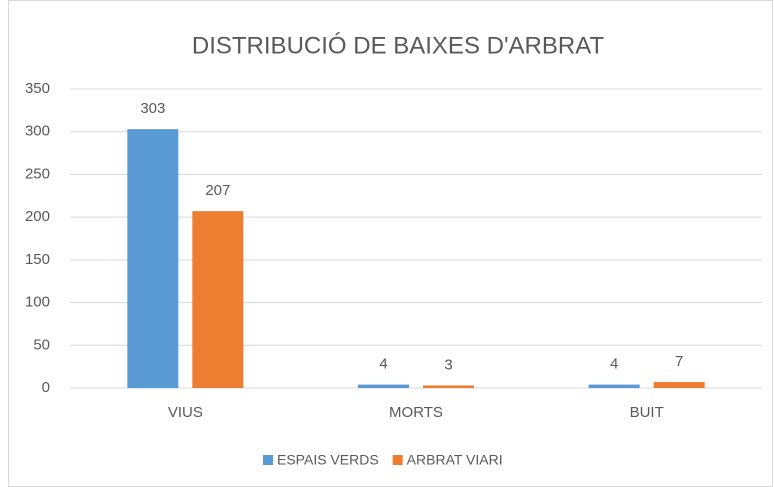  What do you see at coordinates (455, 460) in the screenshot?
I see `legend-label: ARBRAT VIARI` at bounding box center [455, 460].